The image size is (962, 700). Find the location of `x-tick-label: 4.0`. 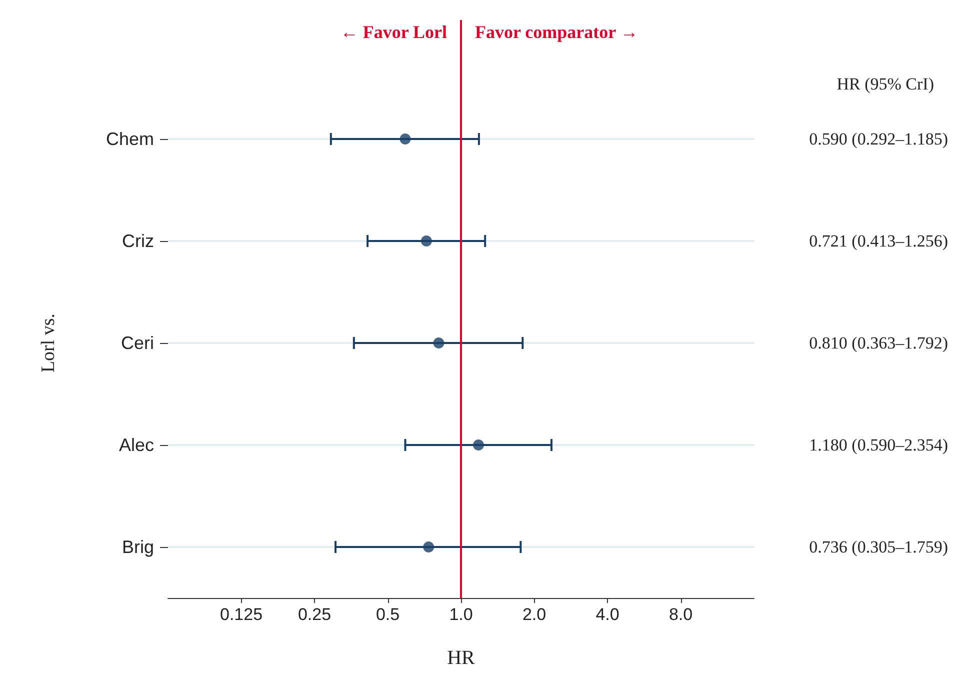

x-tick-label: 4.0 is located at coordinates (608, 614).